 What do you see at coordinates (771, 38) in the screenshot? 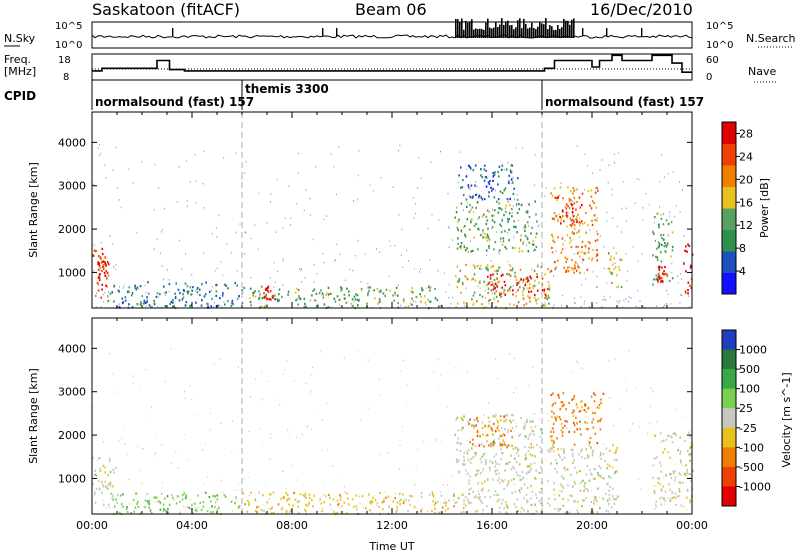
I see `nsearch-label: N.Search` at bounding box center [771, 38].